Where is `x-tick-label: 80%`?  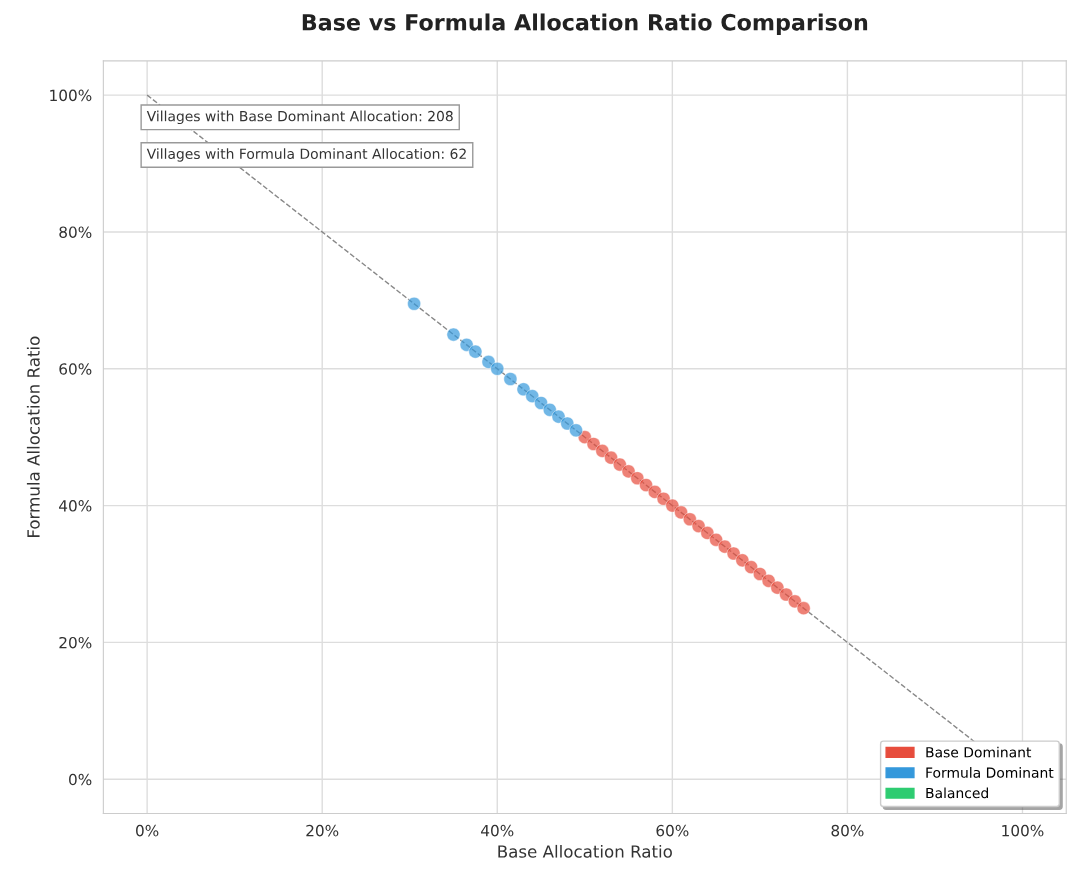 x-tick-label: 80% is located at coordinates (847, 830).